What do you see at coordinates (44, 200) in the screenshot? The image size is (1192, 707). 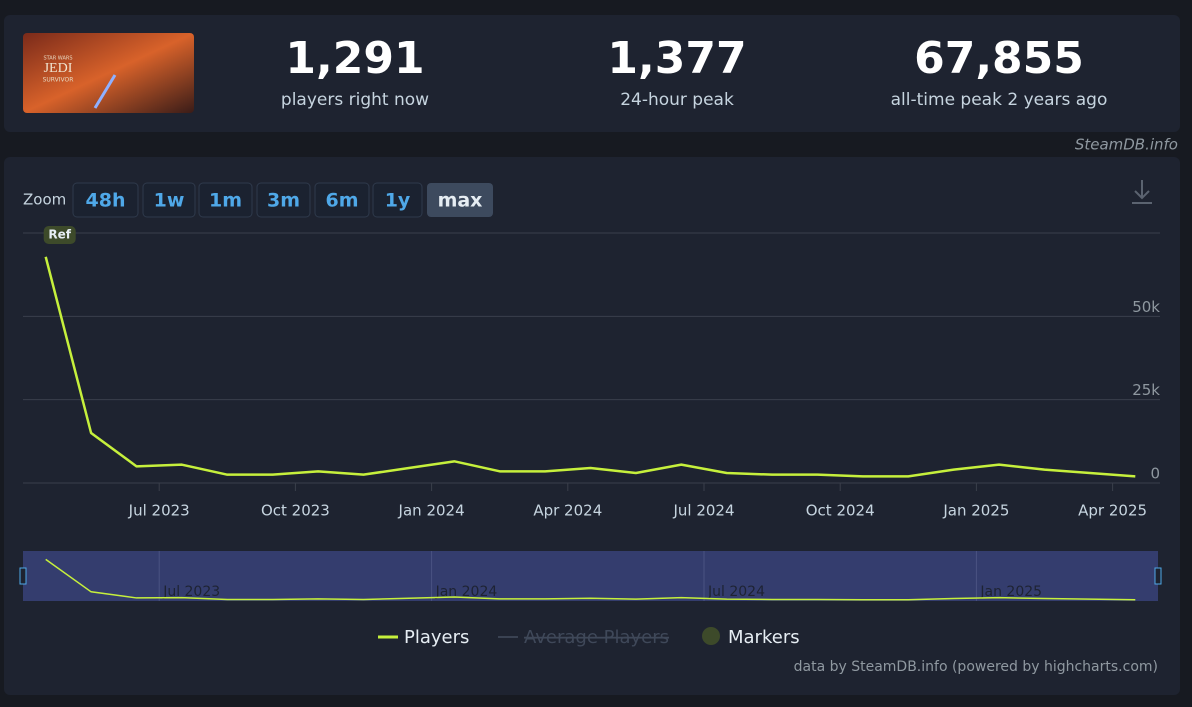 I see `zoom-label: Zoom` at bounding box center [44, 200].